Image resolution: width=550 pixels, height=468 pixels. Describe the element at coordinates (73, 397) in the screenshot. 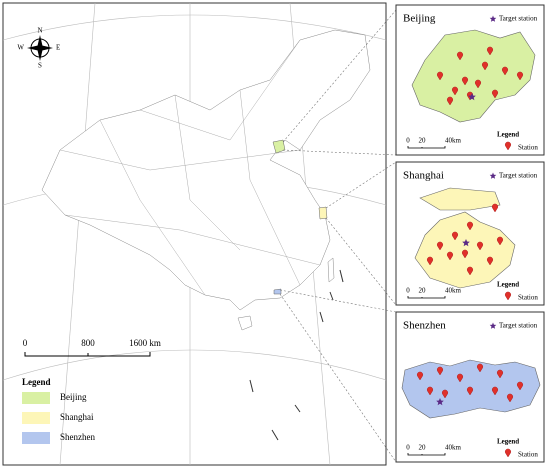

I see `legend-label: Beijing` at that location.